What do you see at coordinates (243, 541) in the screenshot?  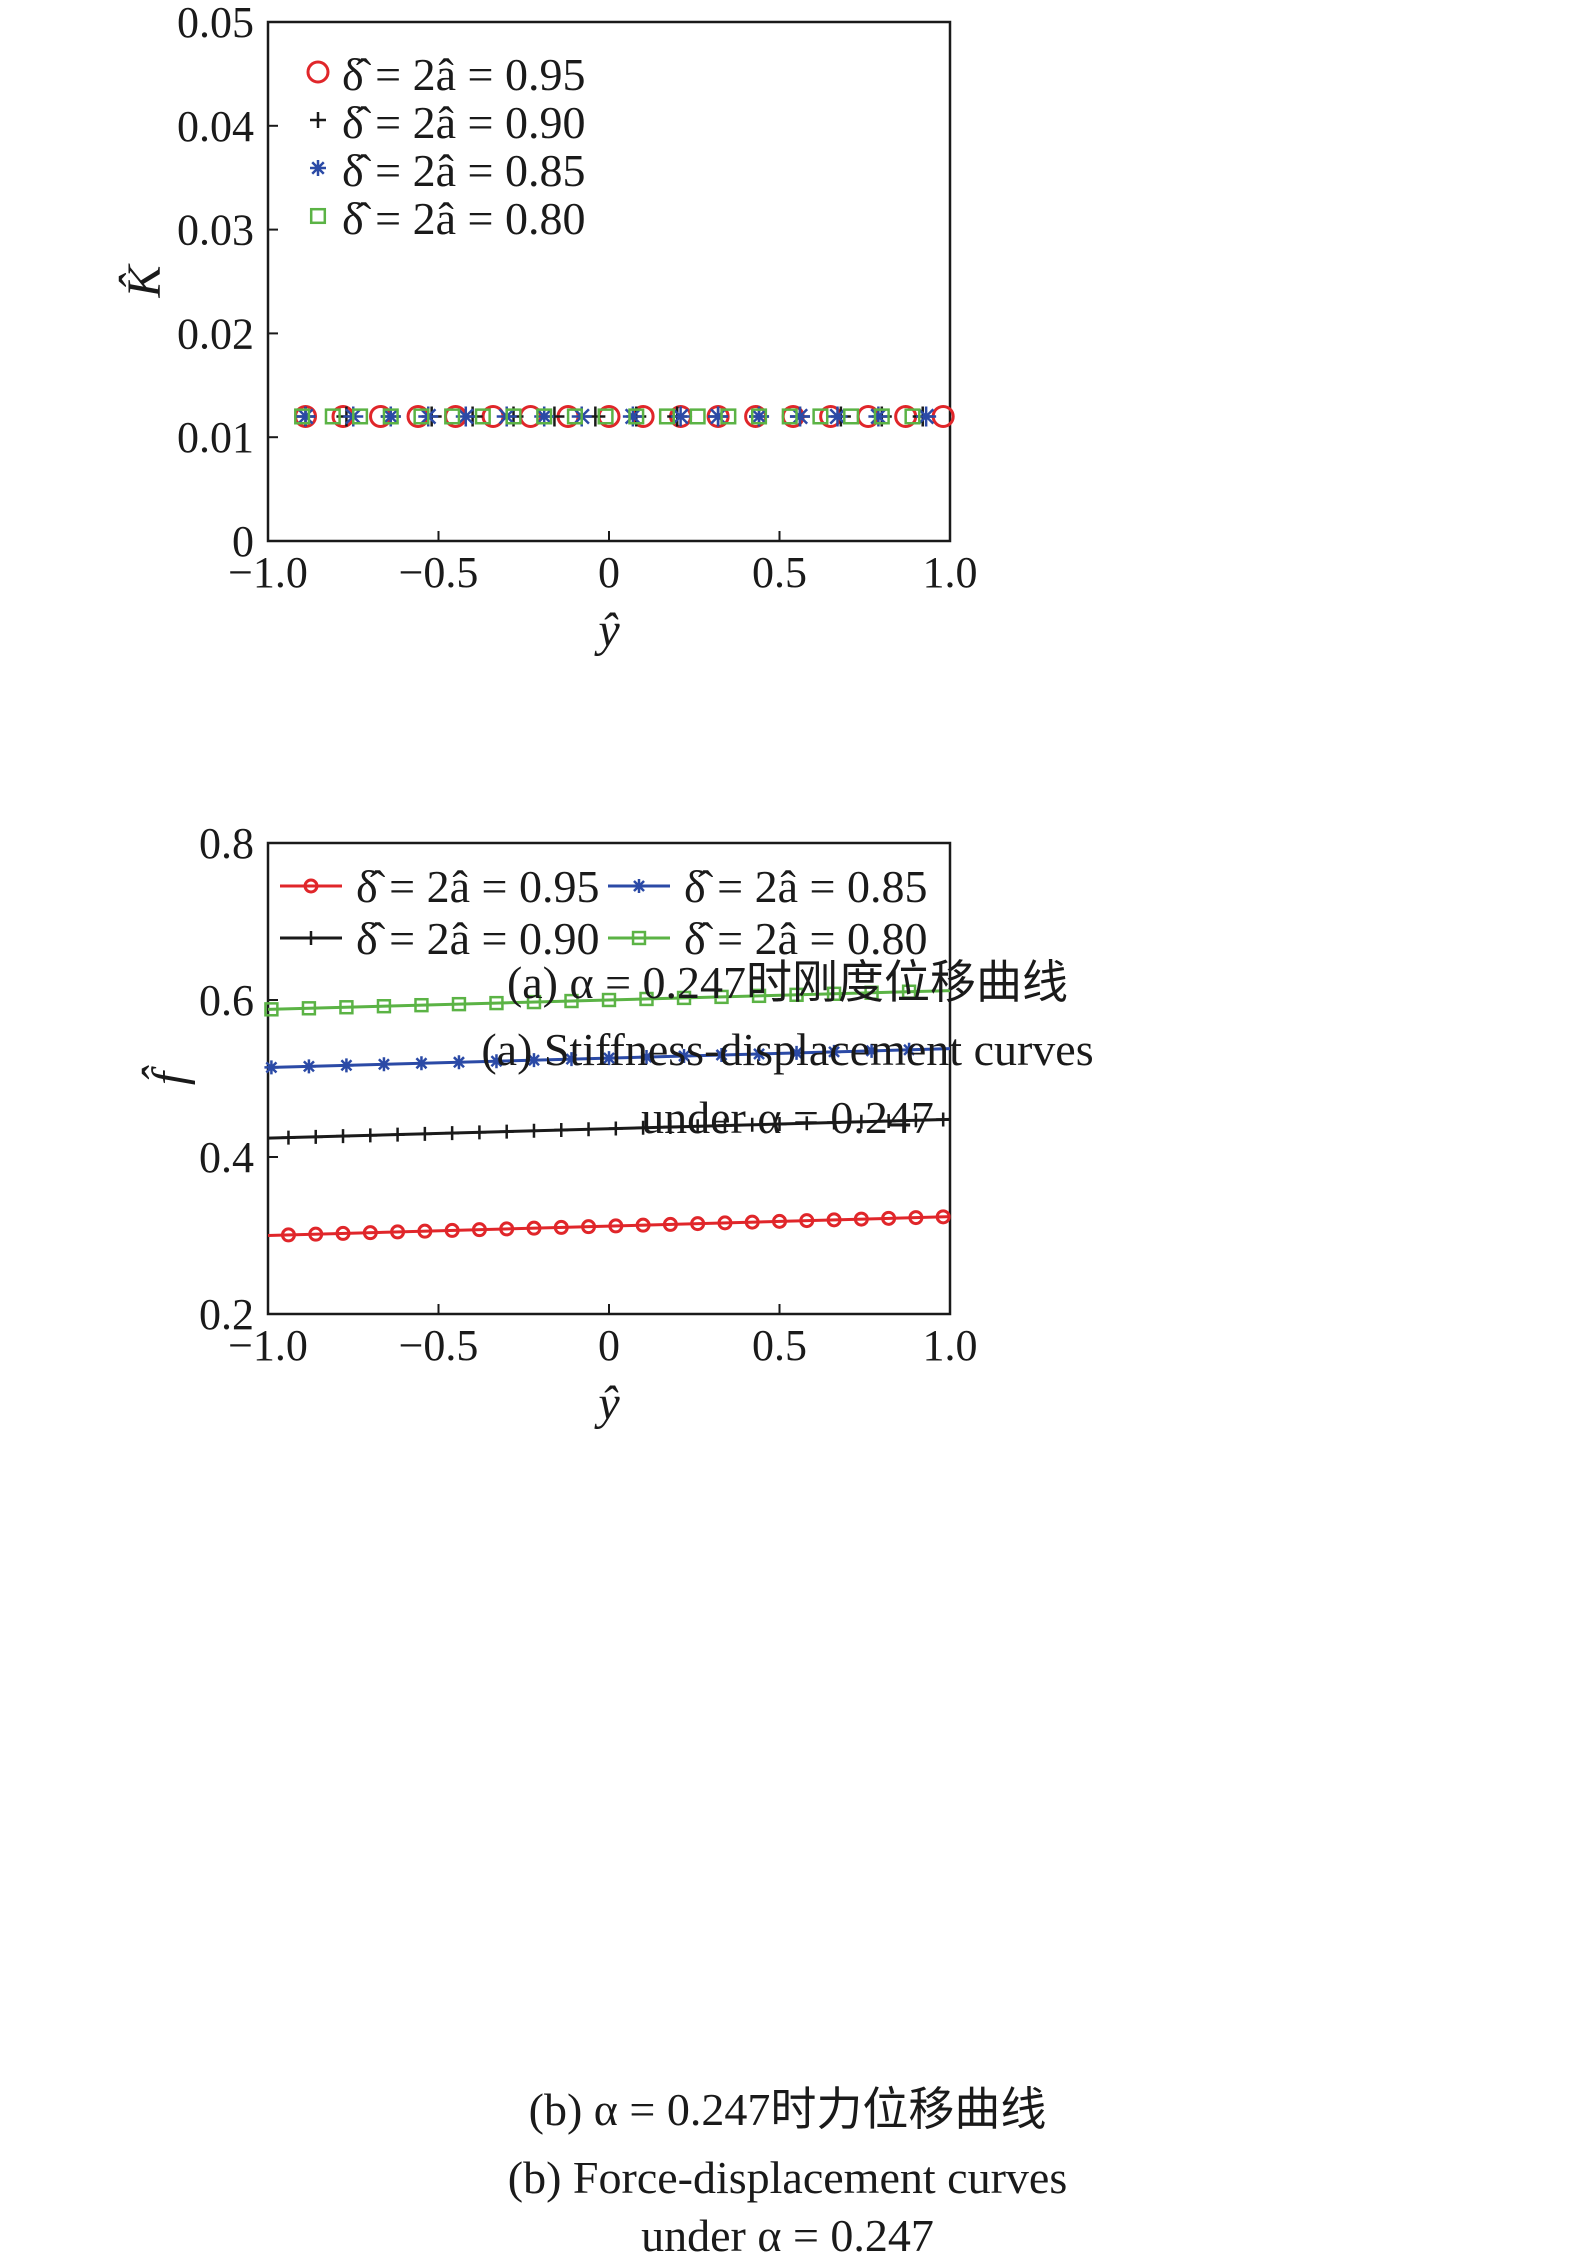 I see `y-tick-label: 0` at bounding box center [243, 541].